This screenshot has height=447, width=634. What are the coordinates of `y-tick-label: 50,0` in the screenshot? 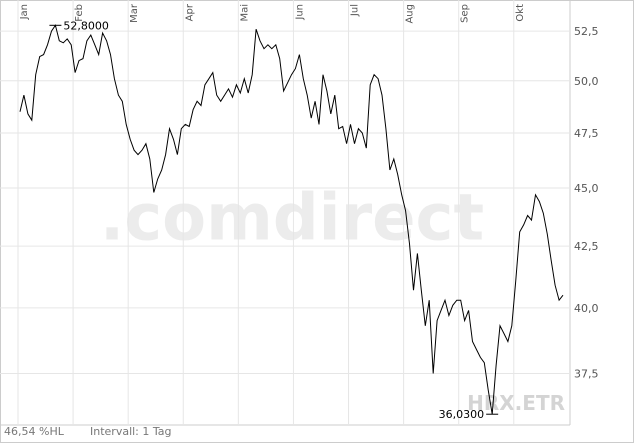 It's located at (586, 81).